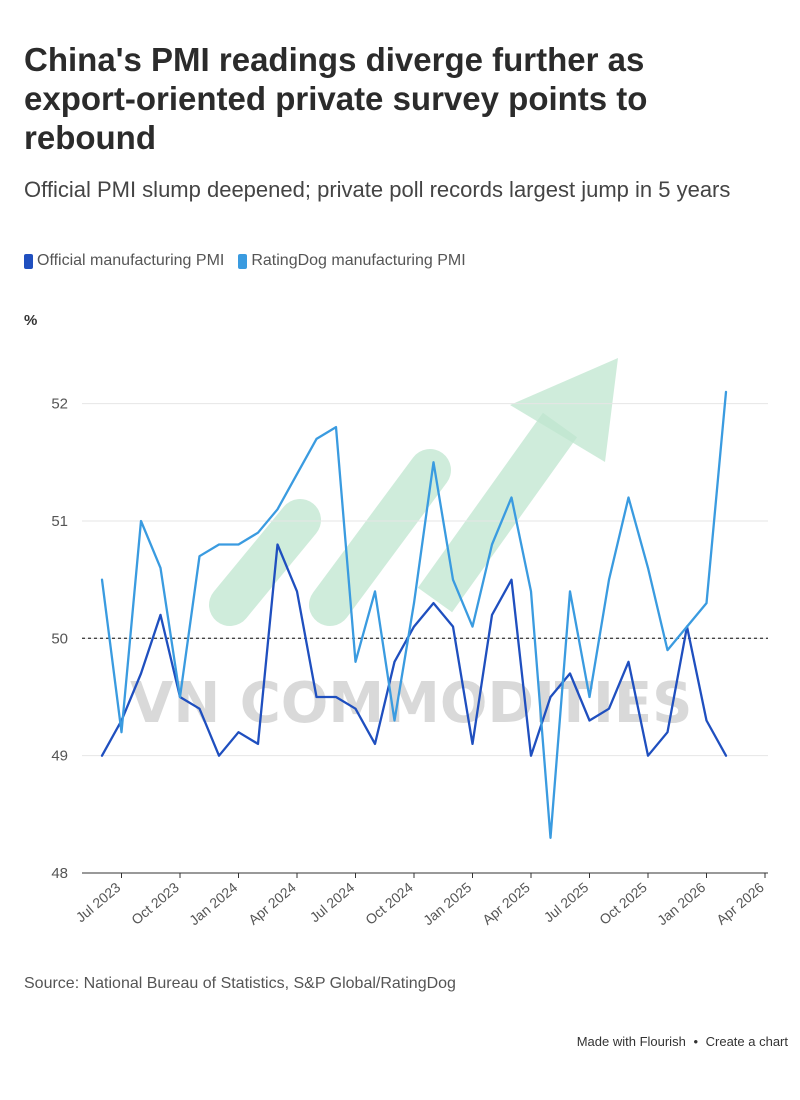 The width and height of the screenshot is (800, 1100). What do you see at coordinates (681, 903) in the screenshot?
I see `x-tick-label: Jan 2026` at bounding box center [681, 903].